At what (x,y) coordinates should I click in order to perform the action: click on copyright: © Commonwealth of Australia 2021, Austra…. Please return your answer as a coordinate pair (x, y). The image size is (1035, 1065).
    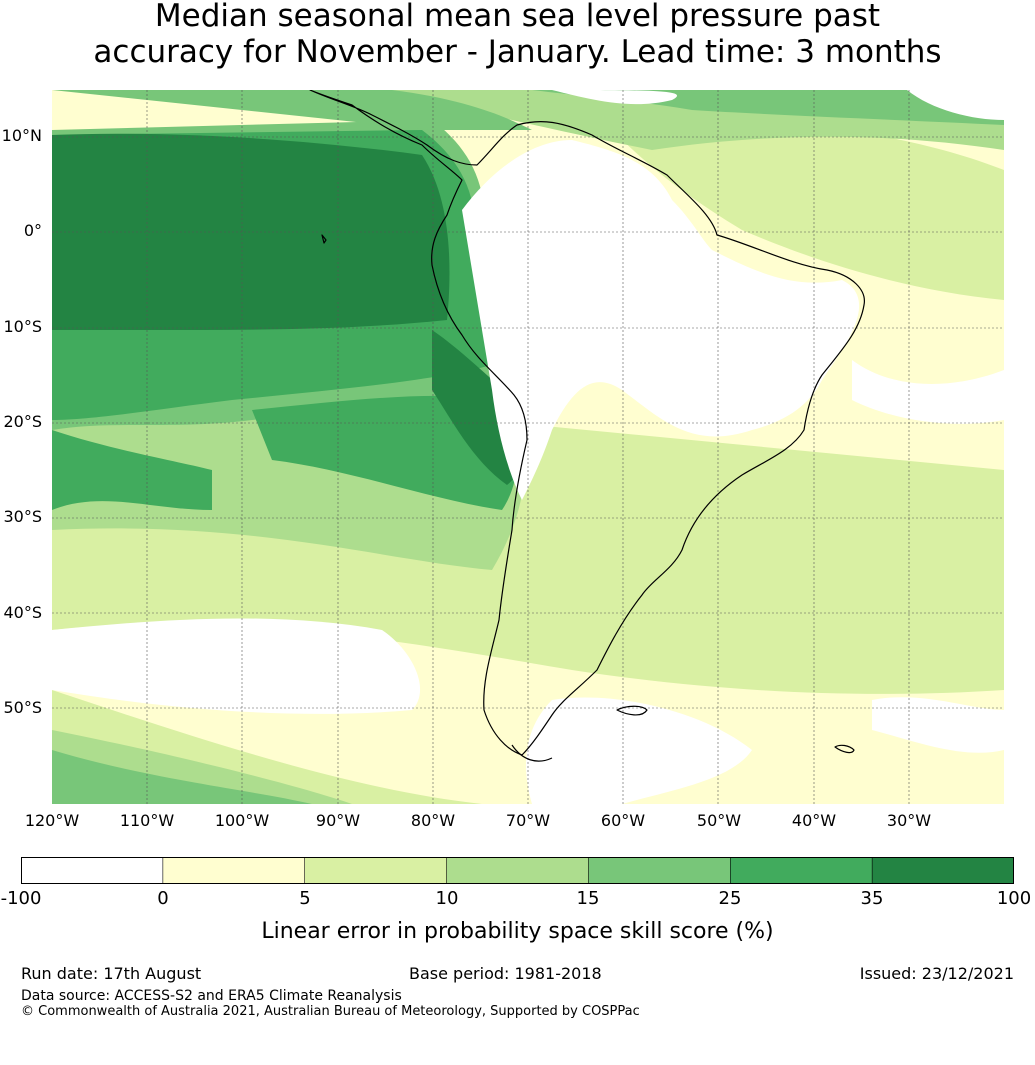
    Looking at the image, I should click on (330, 1011).